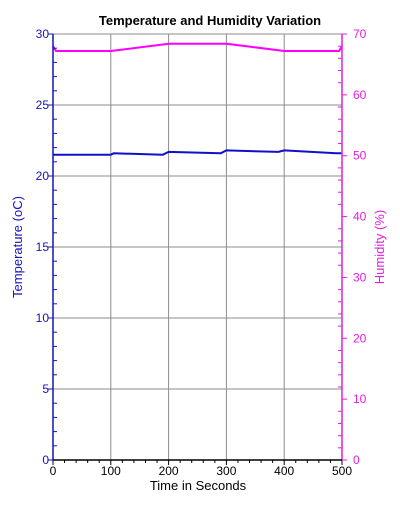 Image resolution: width=400 pixels, height=506 pixels. What do you see at coordinates (43, 247) in the screenshot?
I see `left-tick-label: 15` at bounding box center [43, 247].